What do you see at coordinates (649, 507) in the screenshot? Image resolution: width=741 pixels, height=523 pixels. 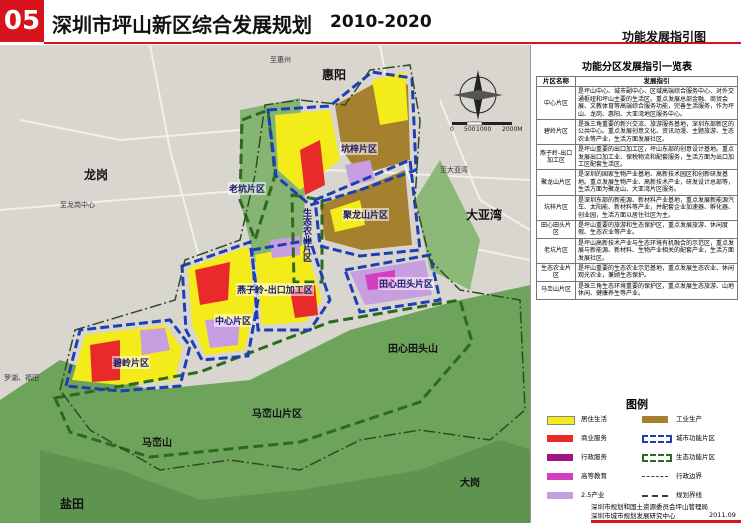 I see `organization: 深圳市规划和国土资源委员会坪山管理局` at bounding box center [649, 507].